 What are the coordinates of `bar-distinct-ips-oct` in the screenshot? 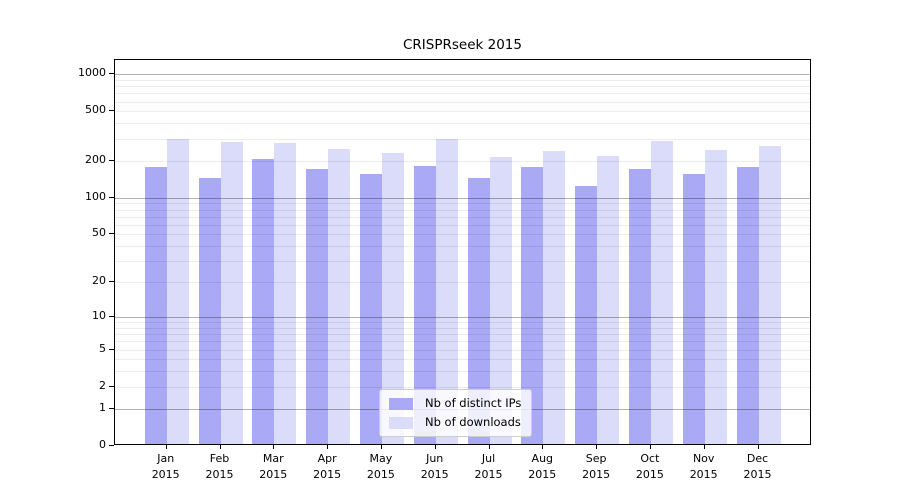 It's located at (639, 306).